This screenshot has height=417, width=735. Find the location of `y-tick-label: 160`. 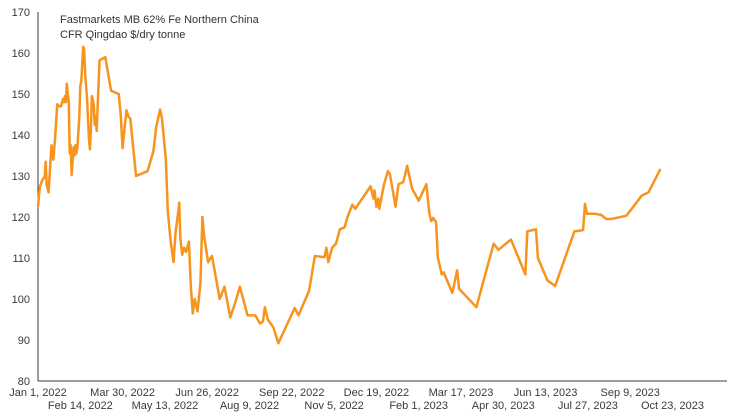

y-tick-label: 160 is located at coordinates (21, 54).